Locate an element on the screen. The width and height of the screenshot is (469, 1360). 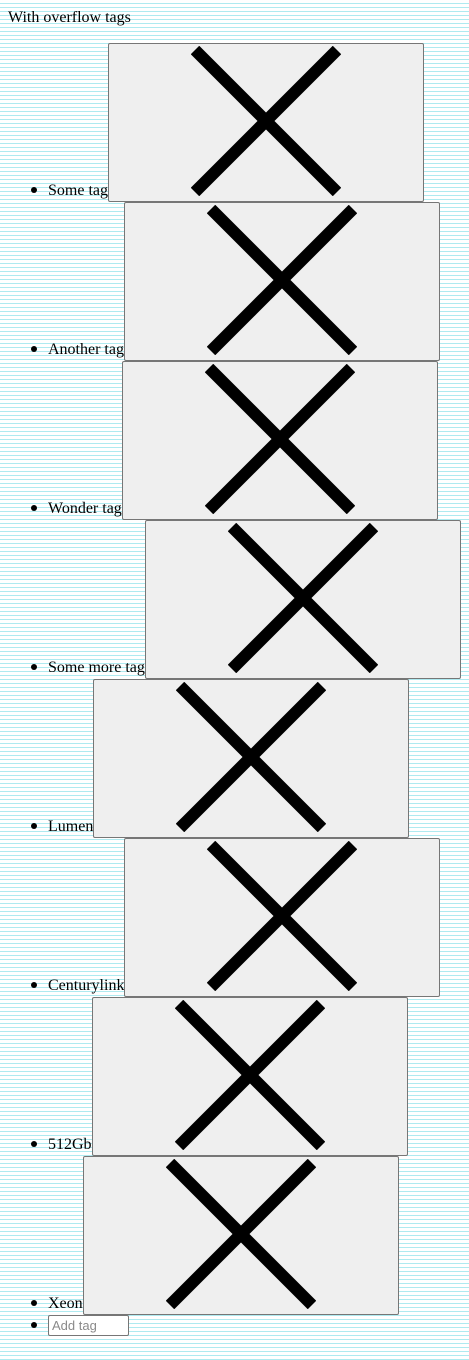
add-tag-input is located at coordinates (88, 1325).